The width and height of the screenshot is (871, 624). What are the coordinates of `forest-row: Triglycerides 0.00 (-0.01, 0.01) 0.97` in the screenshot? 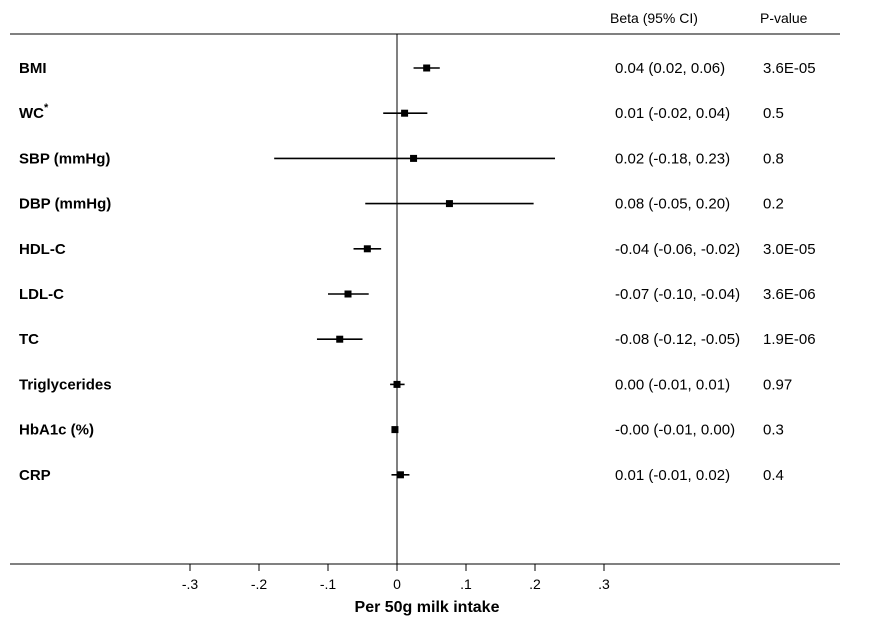 It's located at (405, 384).